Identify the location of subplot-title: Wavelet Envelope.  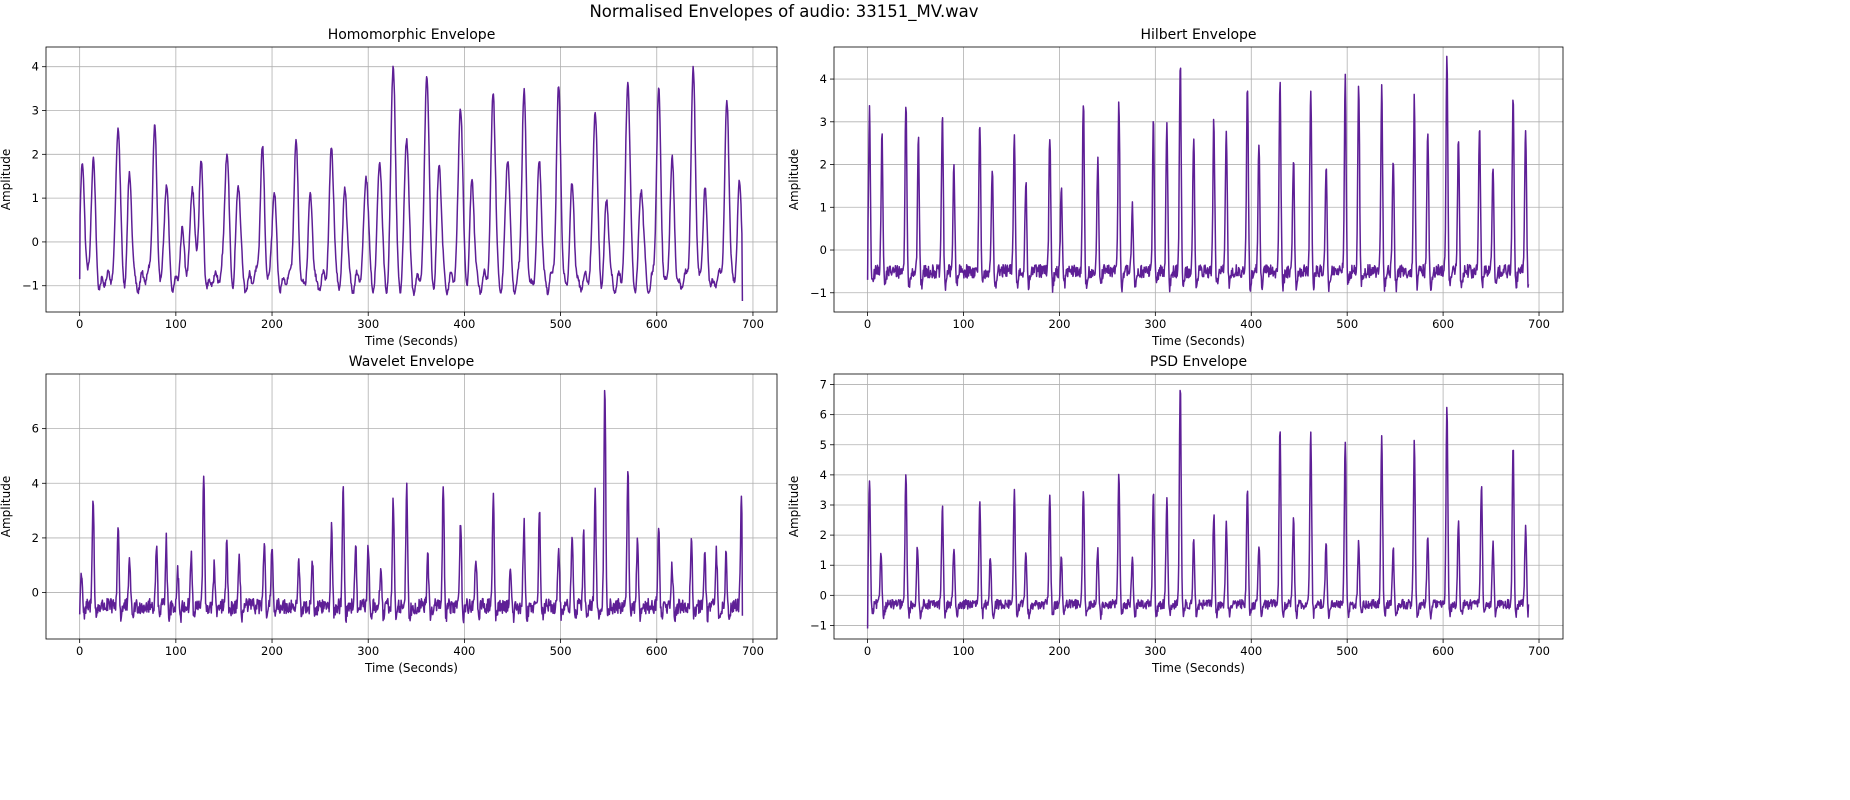
(411, 362).